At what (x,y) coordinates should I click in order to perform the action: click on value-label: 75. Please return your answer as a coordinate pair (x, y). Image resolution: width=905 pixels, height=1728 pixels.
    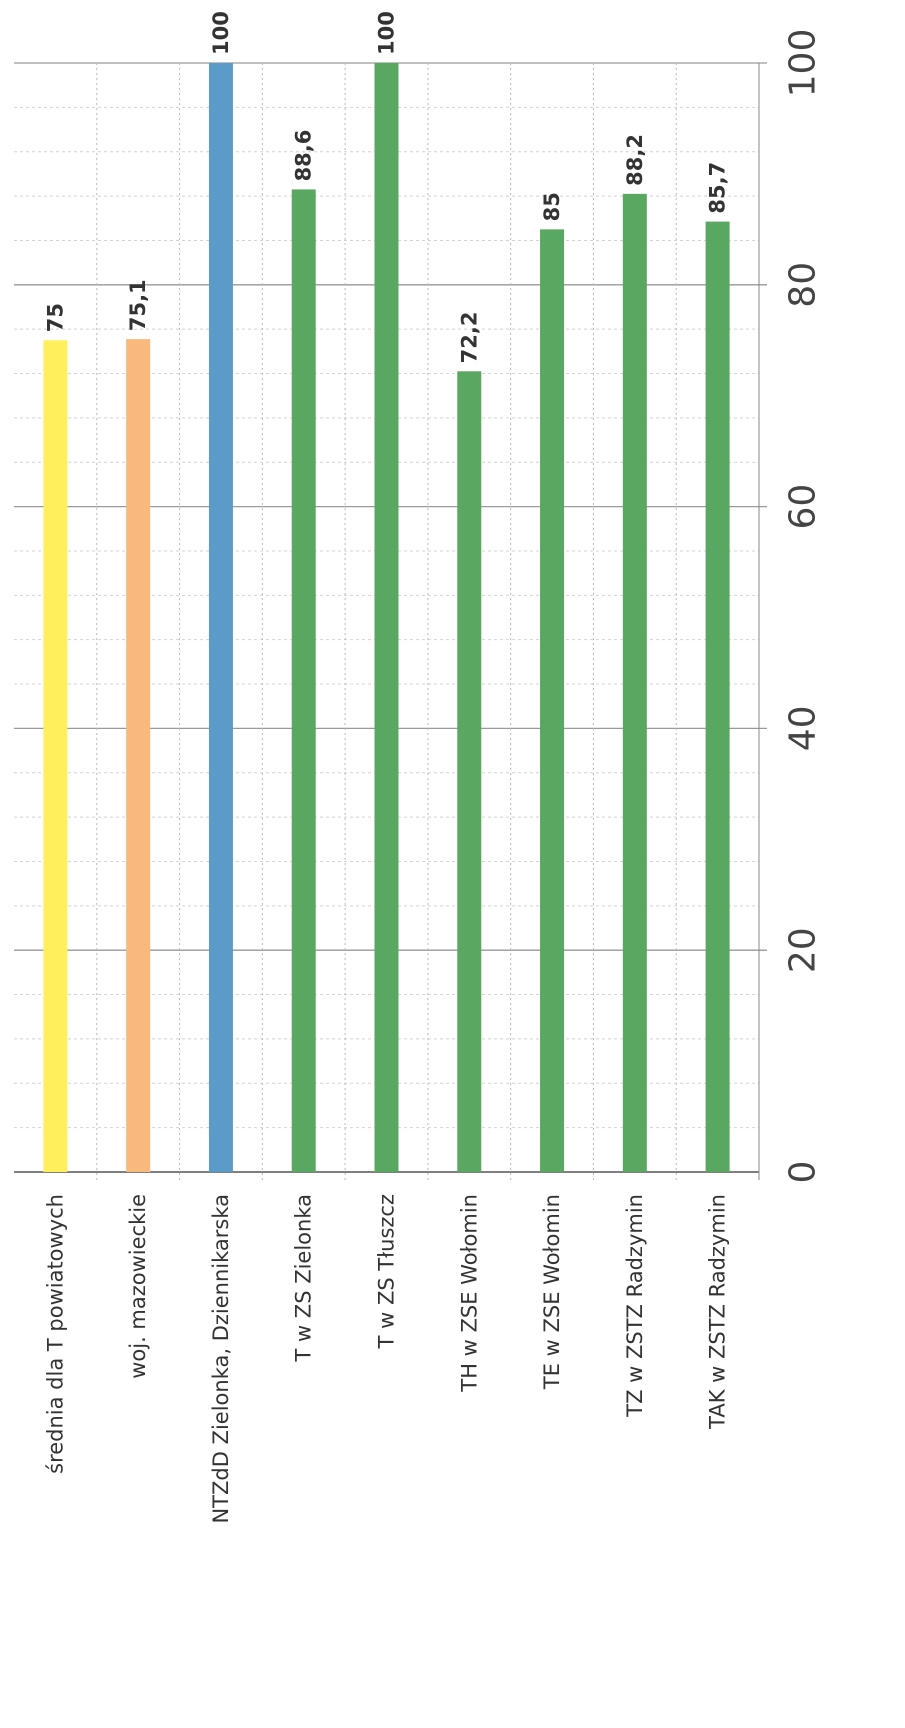
    Looking at the image, I should click on (55, 317).